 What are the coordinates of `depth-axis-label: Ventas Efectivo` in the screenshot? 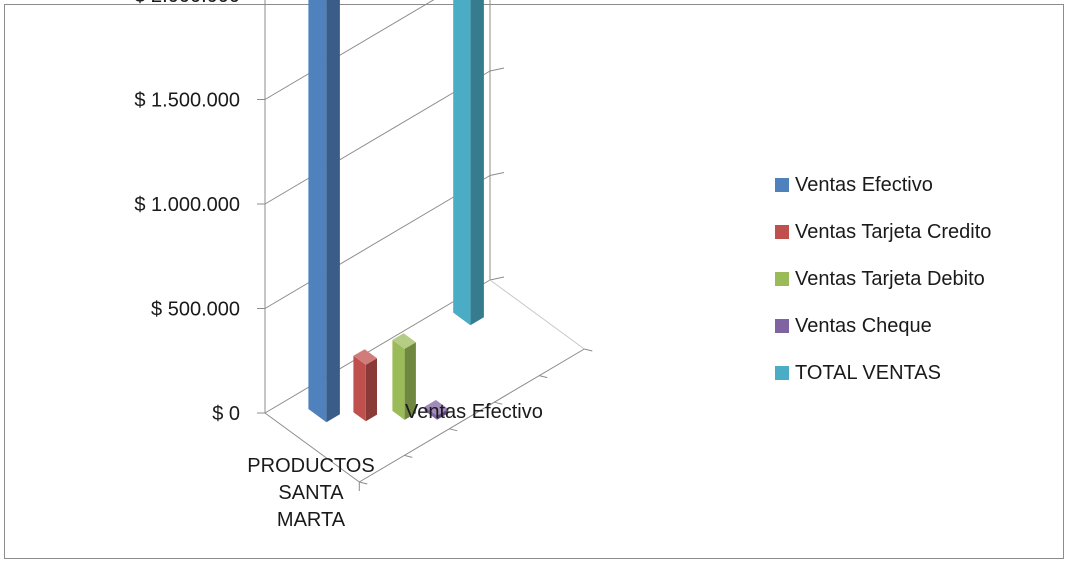 It's located at (474, 412).